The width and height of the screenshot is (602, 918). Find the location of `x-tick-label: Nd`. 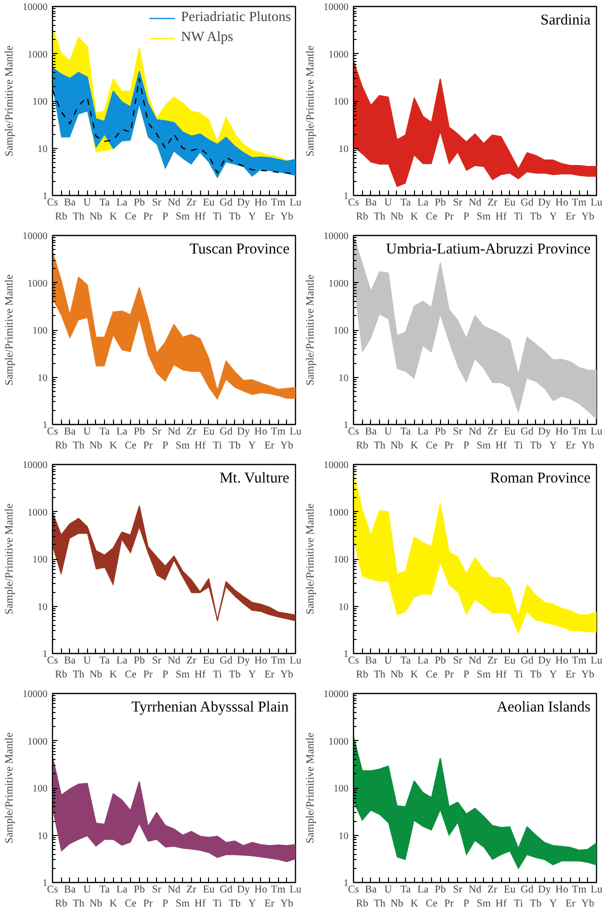

x-tick-label: Nd is located at coordinates (475, 890).